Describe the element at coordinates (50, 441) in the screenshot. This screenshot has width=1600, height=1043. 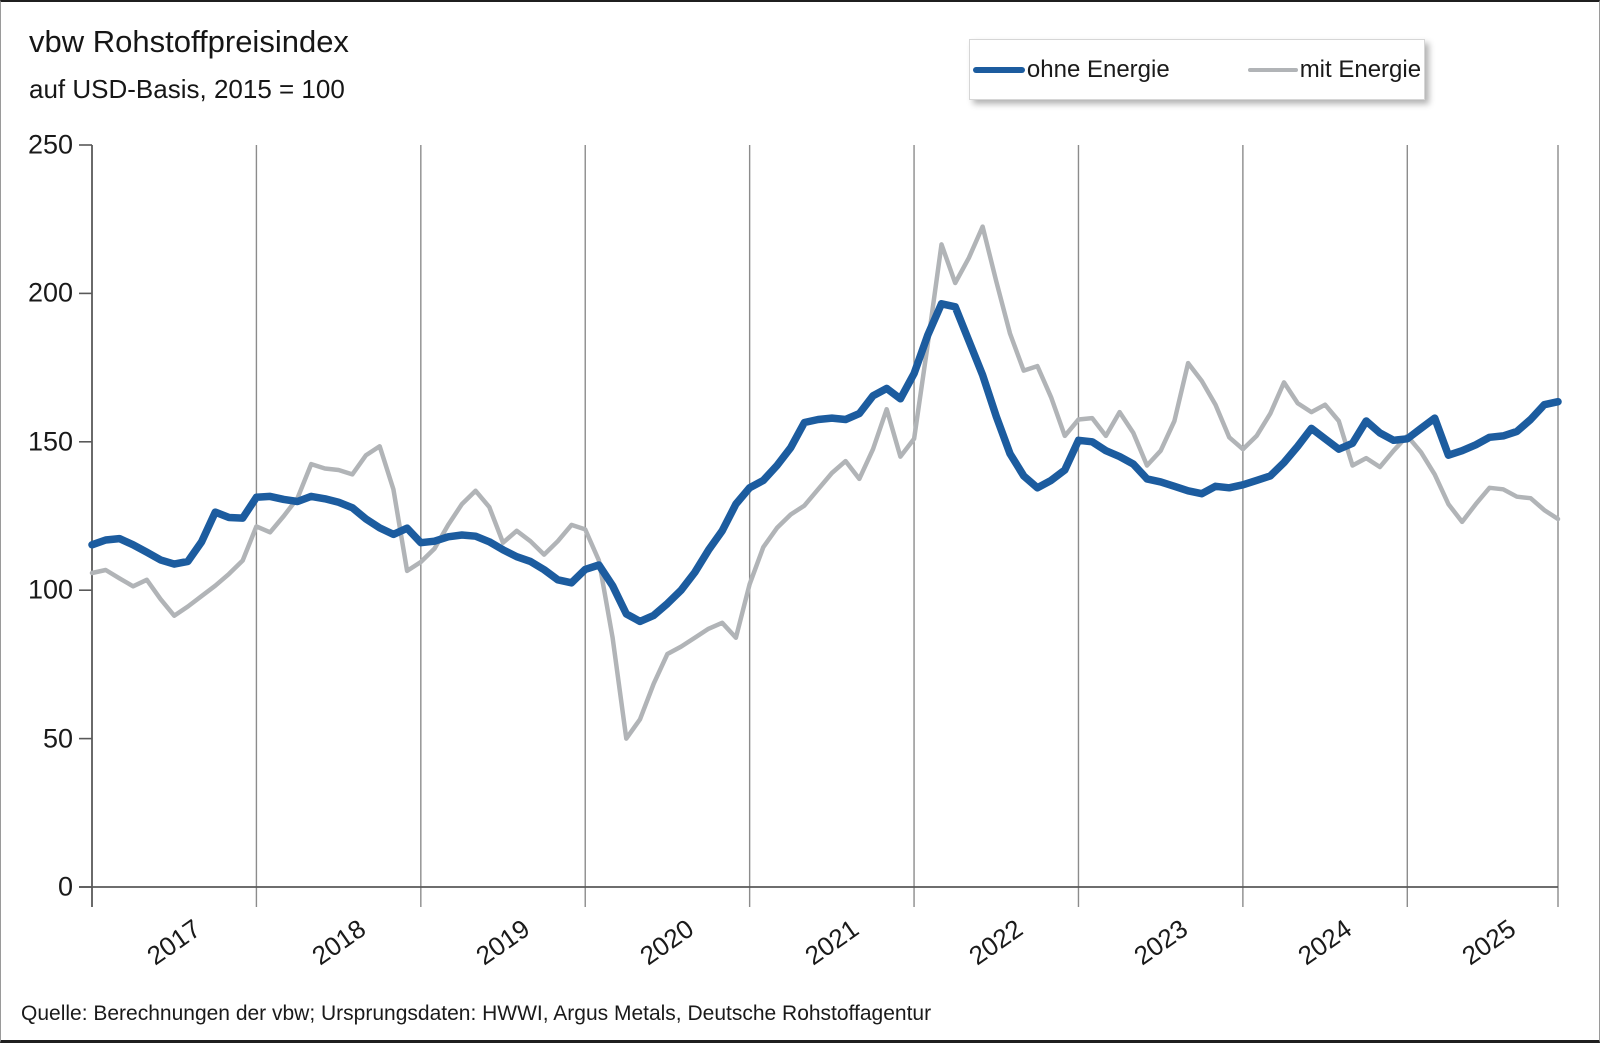
I see `y-tick-label: 150` at that location.